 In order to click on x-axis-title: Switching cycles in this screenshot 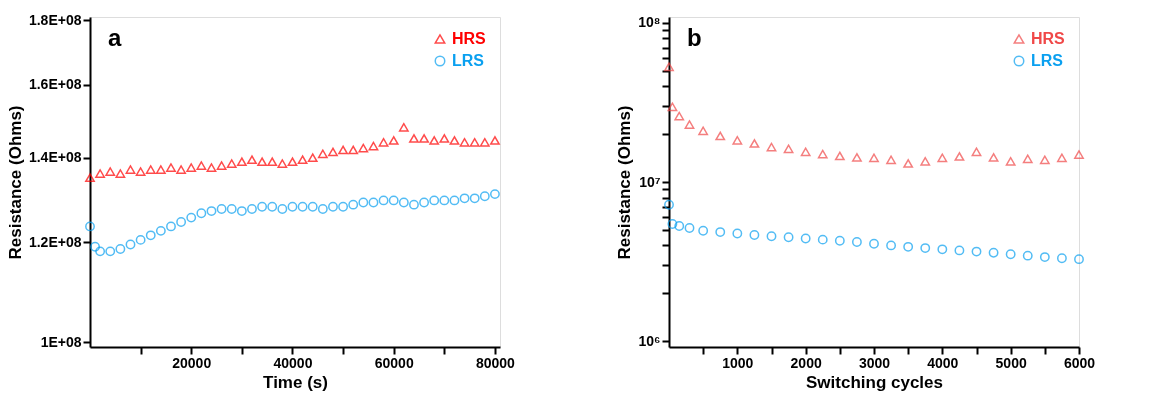, I will do `click(874, 382)`.